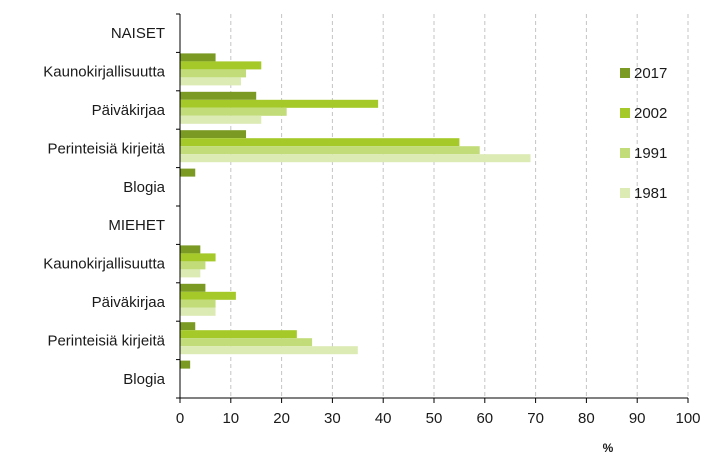 The width and height of the screenshot is (706, 457). What do you see at coordinates (484, 418) in the screenshot?
I see `x-tick-label: 60` at bounding box center [484, 418].